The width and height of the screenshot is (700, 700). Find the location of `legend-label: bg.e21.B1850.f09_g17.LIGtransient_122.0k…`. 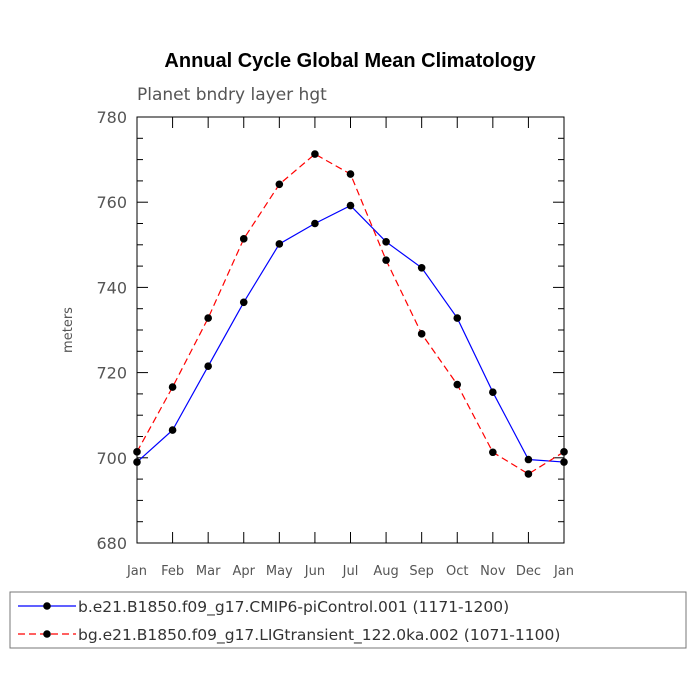

legend-label: bg.e21.B1850.f09_g17.LIGtransient_122.0k… is located at coordinates (319, 635).